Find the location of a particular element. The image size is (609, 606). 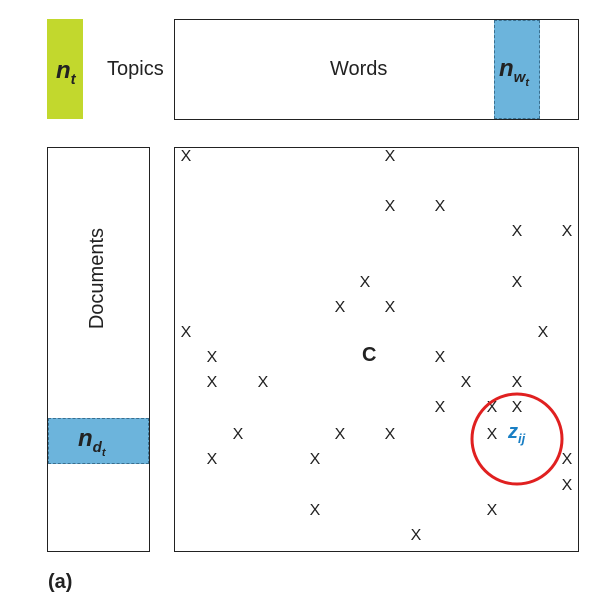

words-label: Words is located at coordinates (359, 69).